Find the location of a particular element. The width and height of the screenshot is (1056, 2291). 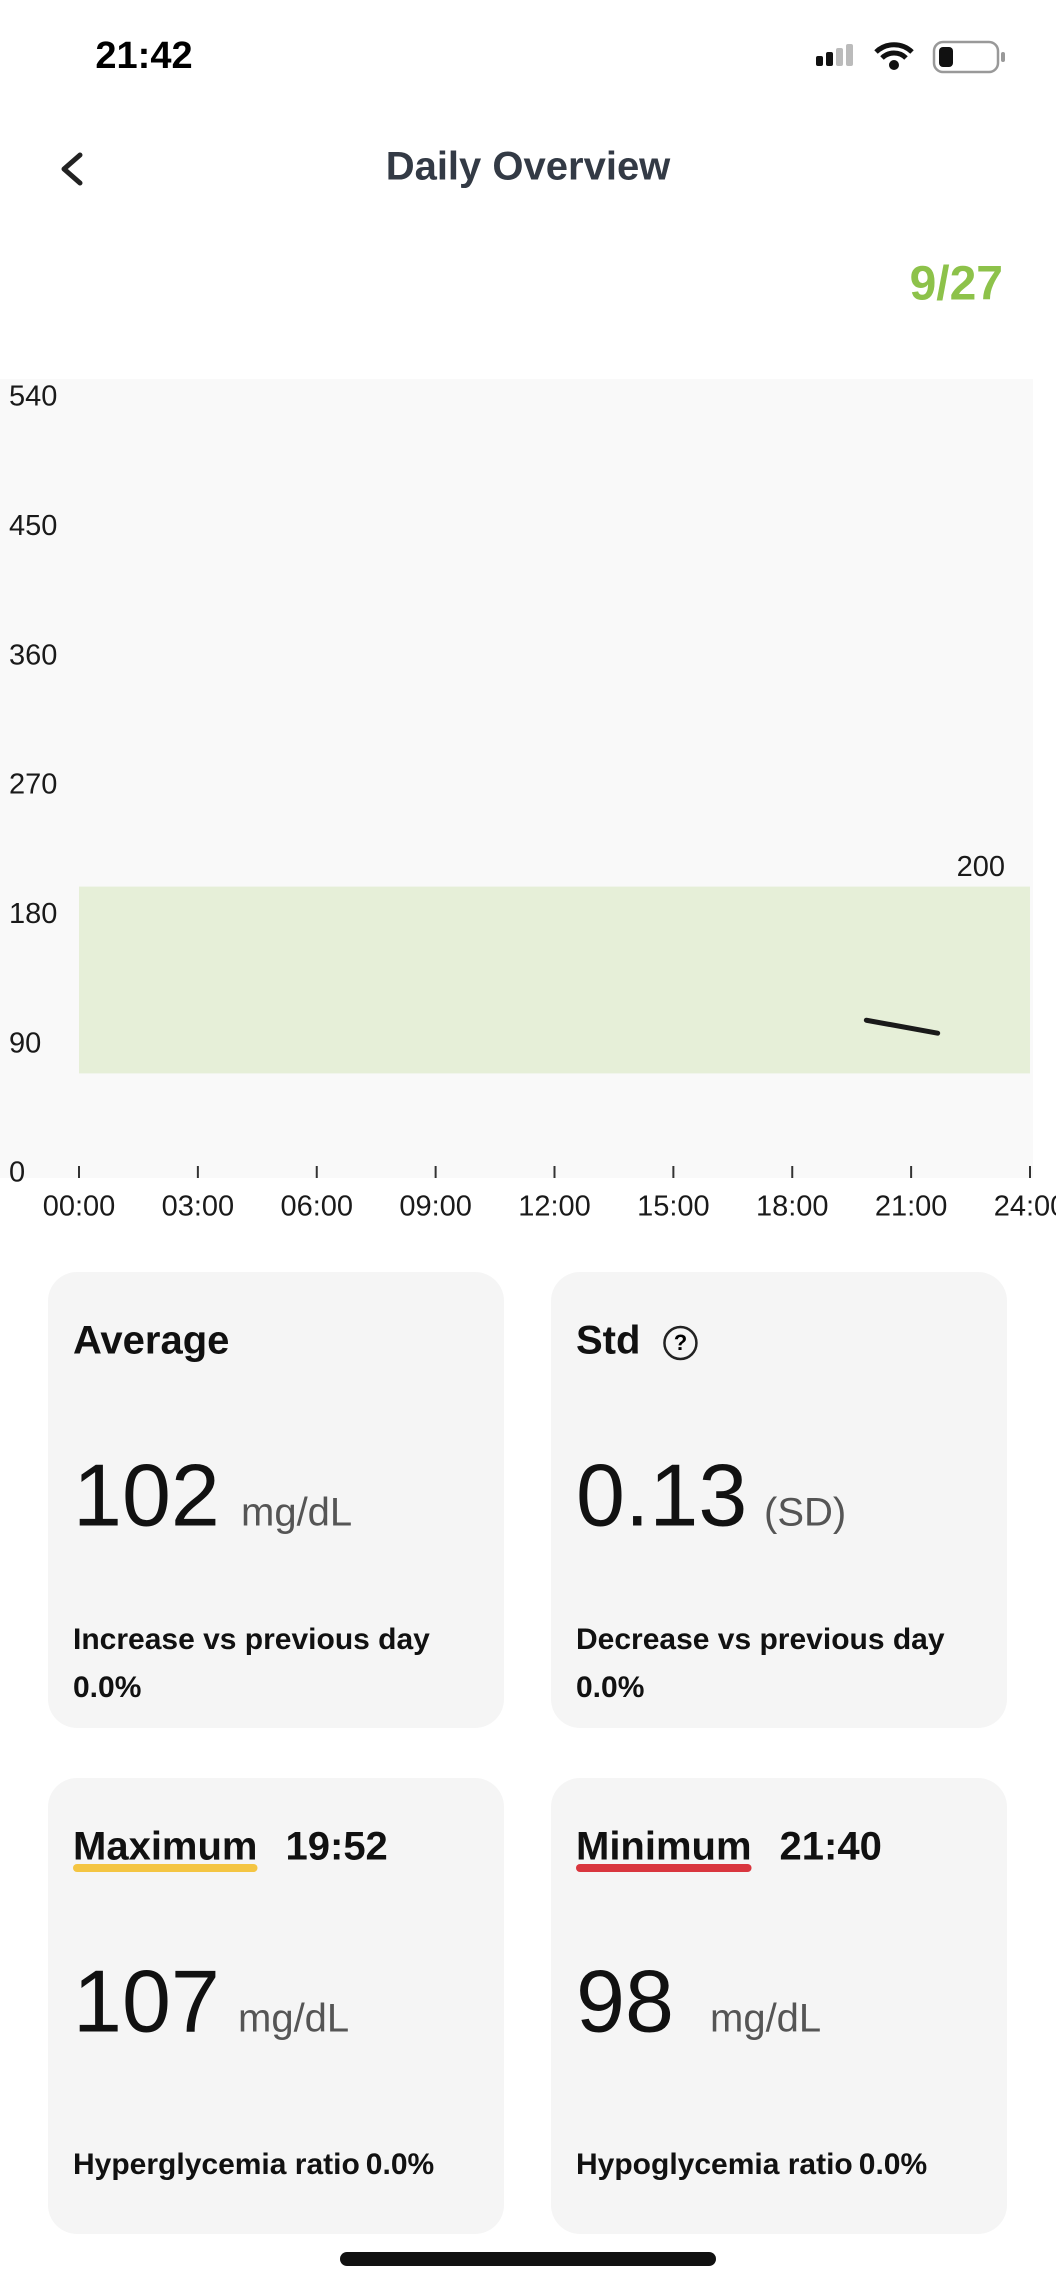

home-indicator is located at coordinates (528, 2259).